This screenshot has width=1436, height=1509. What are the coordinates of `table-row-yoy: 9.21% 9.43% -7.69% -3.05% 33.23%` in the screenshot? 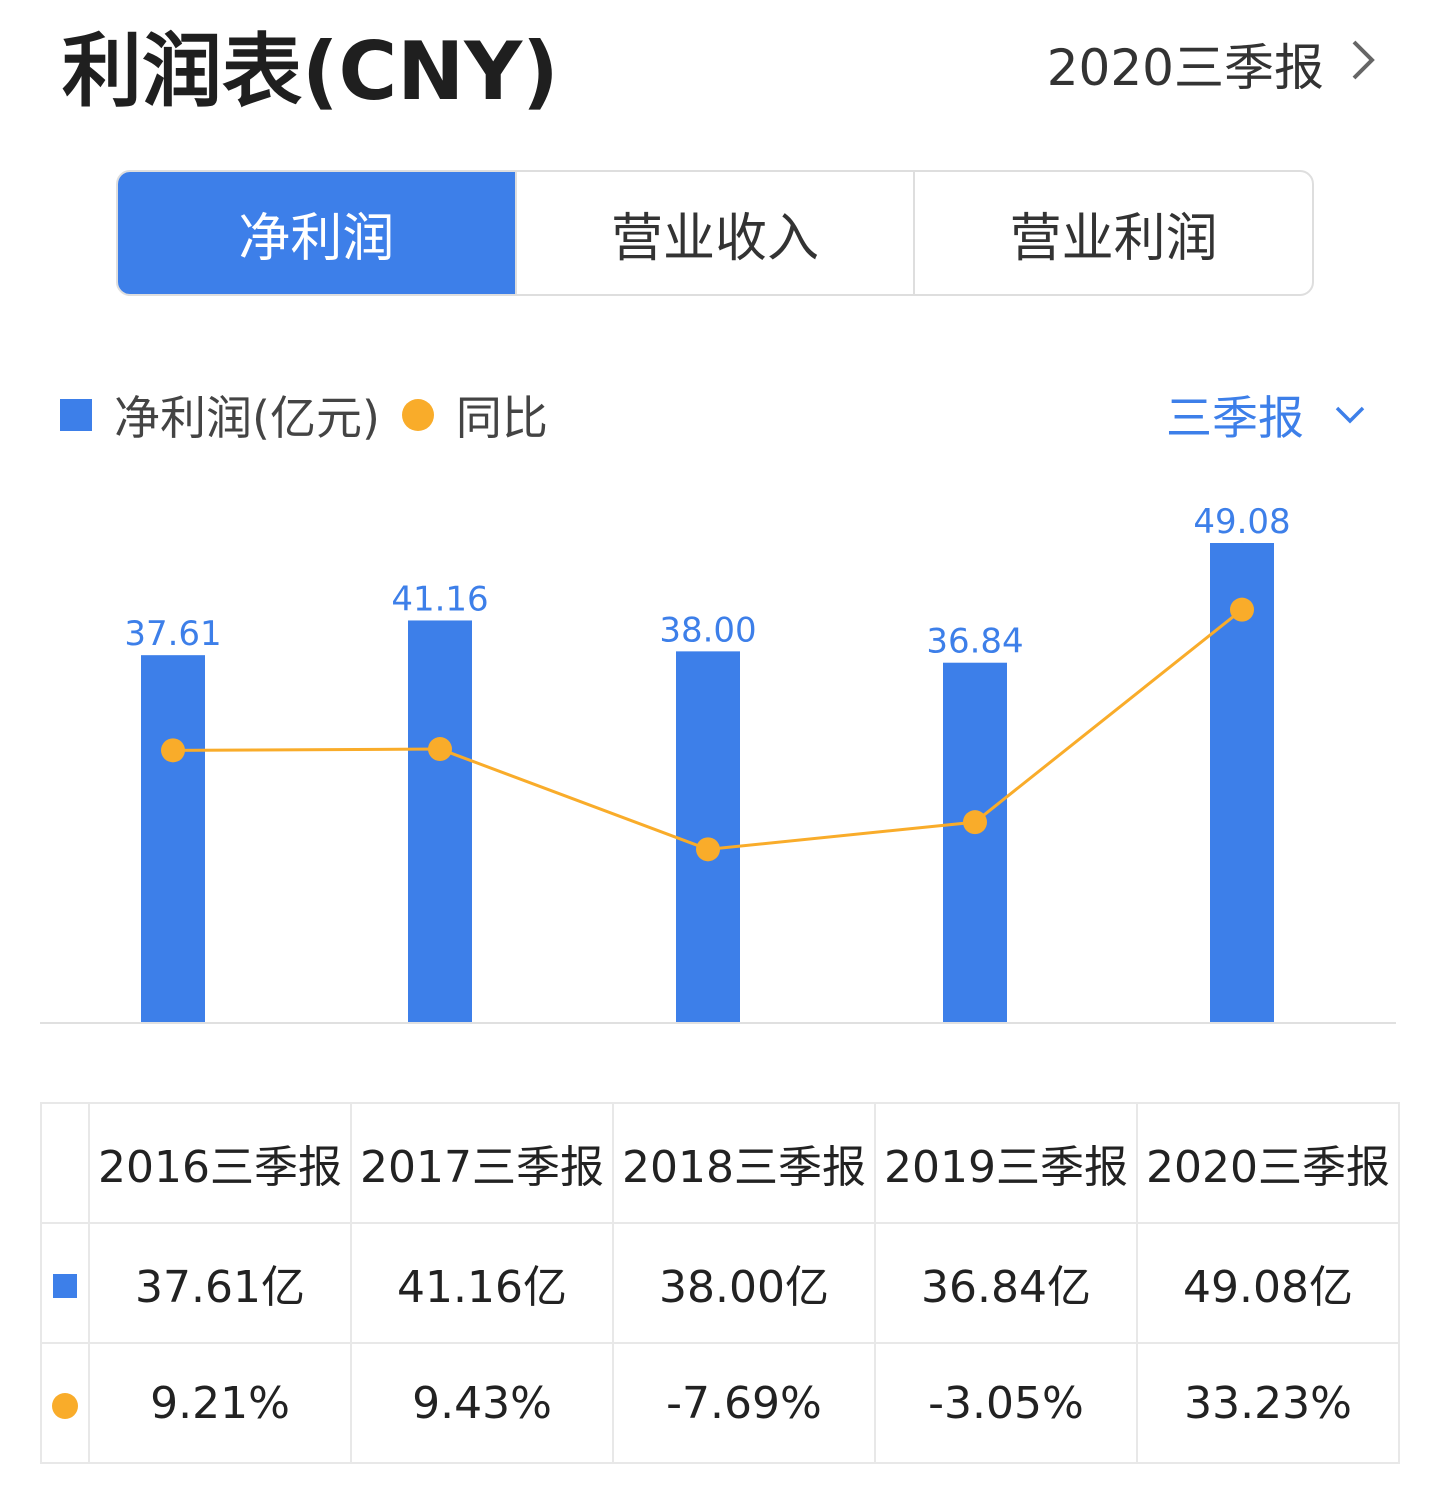 It's located at (720, 1403).